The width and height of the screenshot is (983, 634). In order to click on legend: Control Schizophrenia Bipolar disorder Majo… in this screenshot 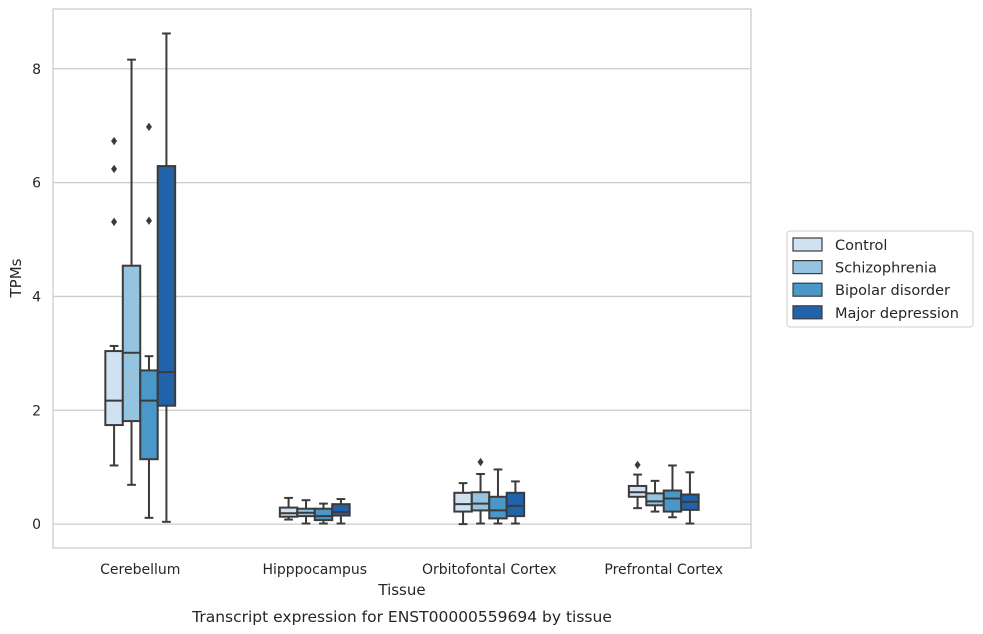, I will do `click(880, 279)`.